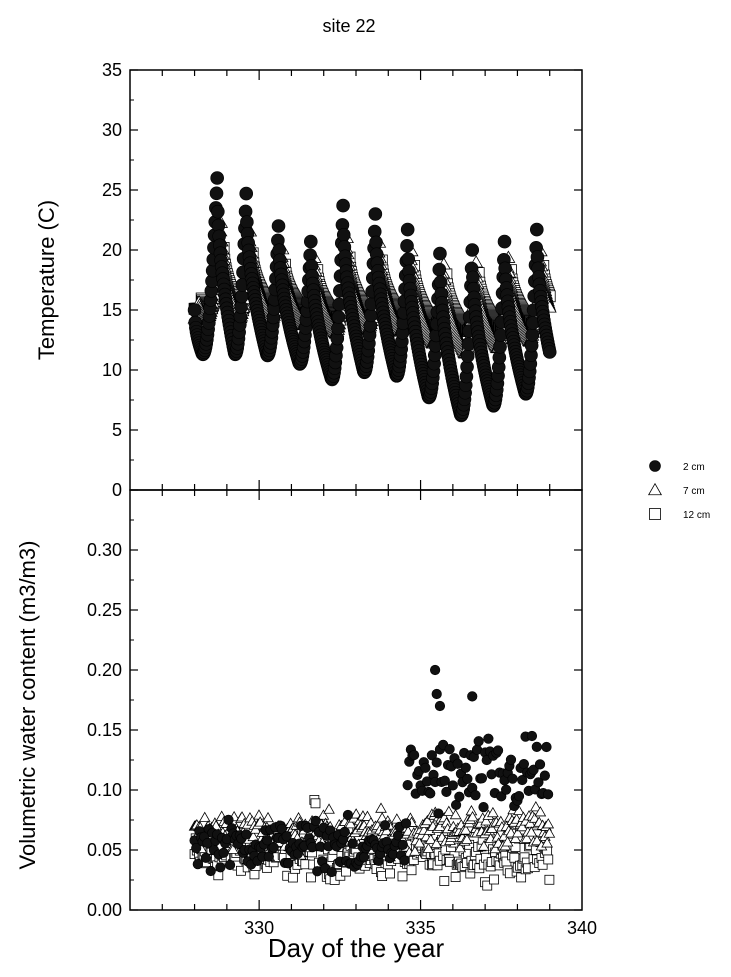  Describe the element at coordinates (112, 310) in the screenshot. I see `temperature-ytick-label: 15` at that location.